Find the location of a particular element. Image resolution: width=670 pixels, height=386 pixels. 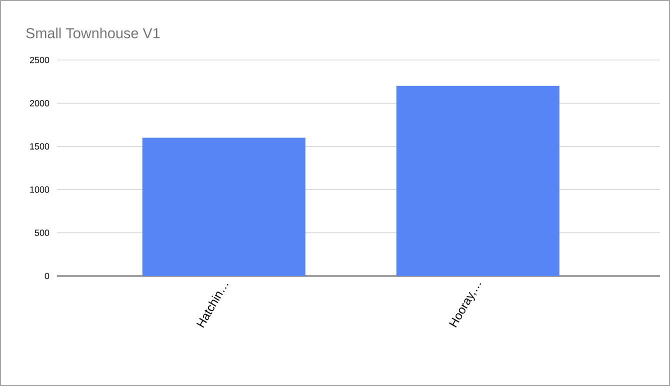

y-tick-label: 500 is located at coordinates (42, 233).